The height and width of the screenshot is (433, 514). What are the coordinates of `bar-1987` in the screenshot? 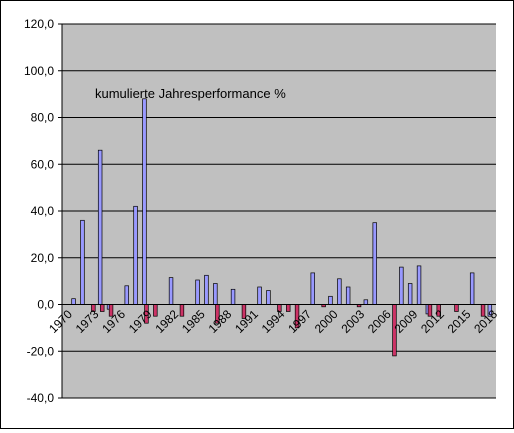 It's located at (215, 294).